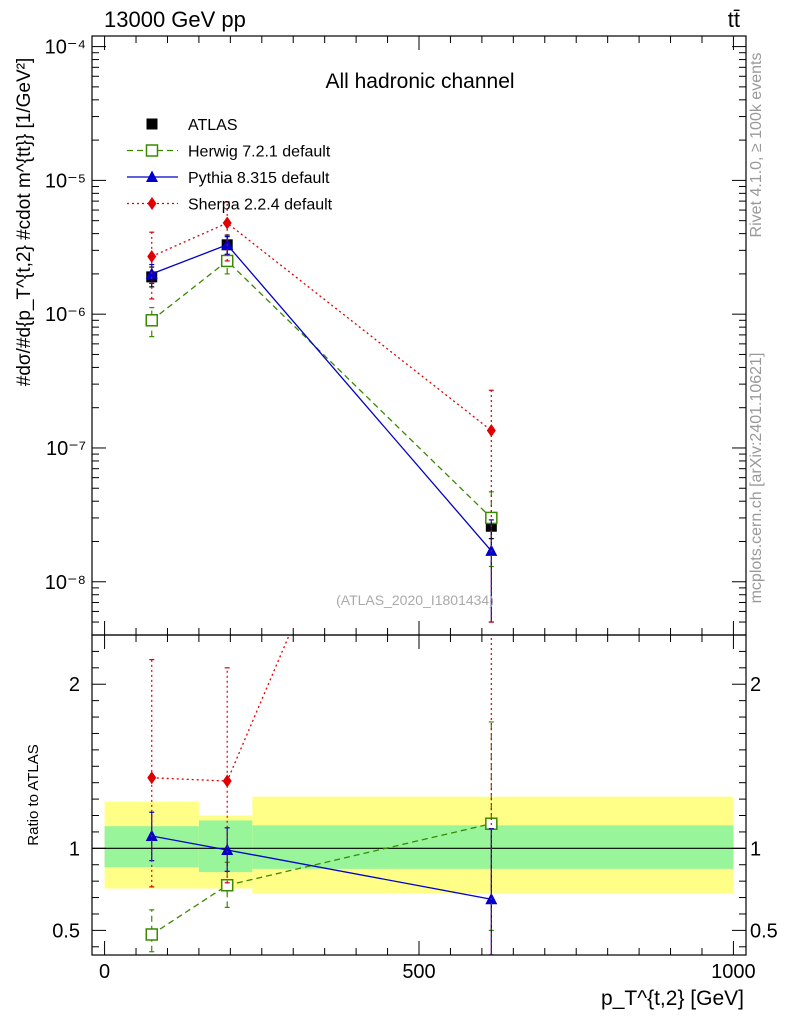 This screenshot has height=1024, width=786. I want to click on legend-item: Herwig 7.2.1 default, so click(229, 152).